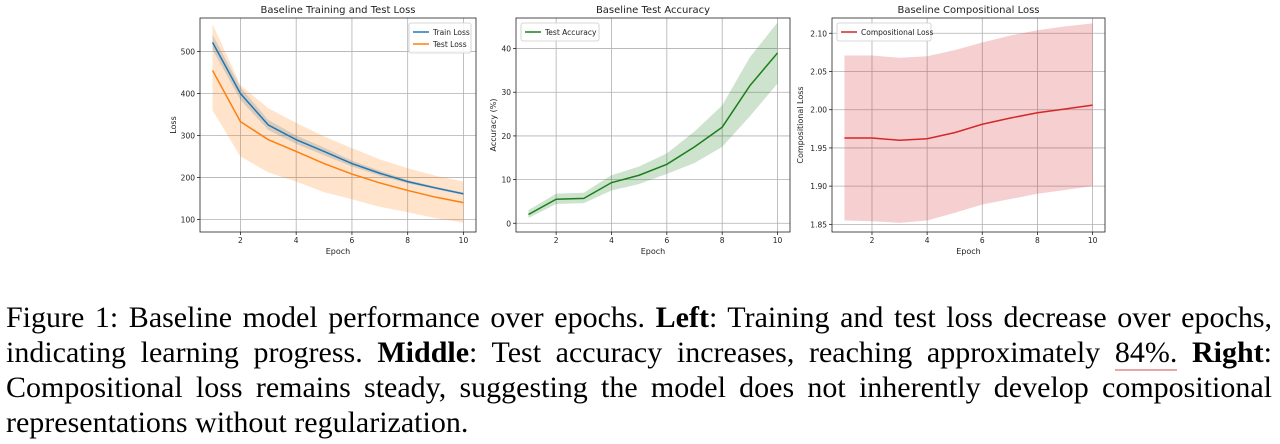  What do you see at coordinates (423, 352) in the screenshot?
I see `caption-middle-label: Middle` at bounding box center [423, 352].